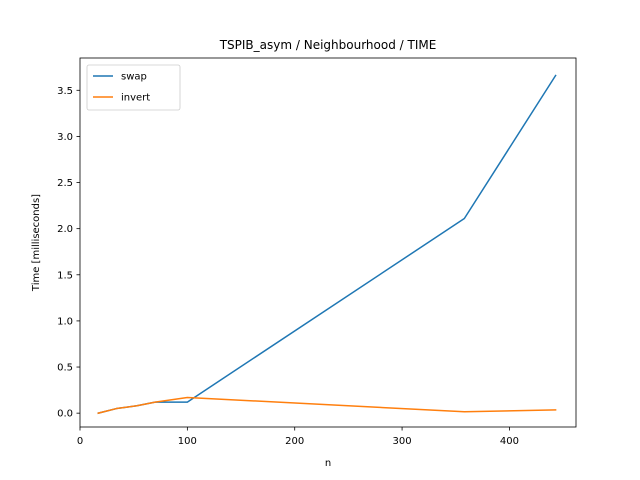 The width and height of the screenshot is (640, 480). What do you see at coordinates (65, 137) in the screenshot?
I see `y-tick-label: 3.0` at bounding box center [65, 137].